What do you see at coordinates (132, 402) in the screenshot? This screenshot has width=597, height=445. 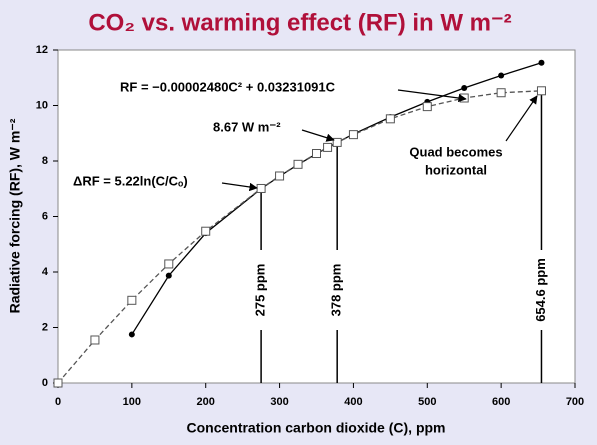 I see `x-tick-label: 100` at bounding box center [132, 402].